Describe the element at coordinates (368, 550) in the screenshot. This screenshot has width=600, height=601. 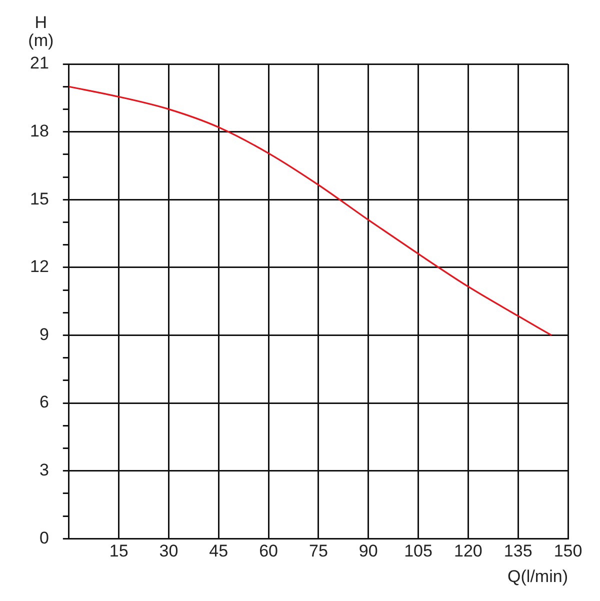
I see `x-tick-label: 90` at that location.